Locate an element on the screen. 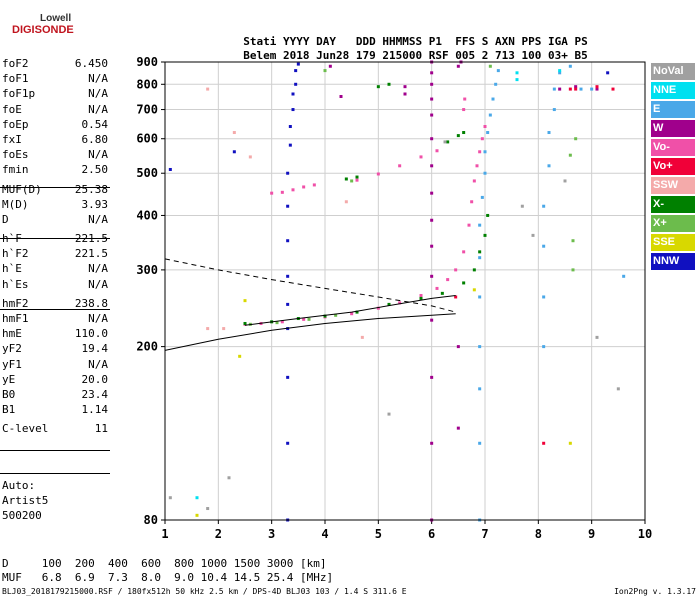 This screenshot has height=600, width=700. param-row: M(D) 3.93 is located at coordinates (55, 204).